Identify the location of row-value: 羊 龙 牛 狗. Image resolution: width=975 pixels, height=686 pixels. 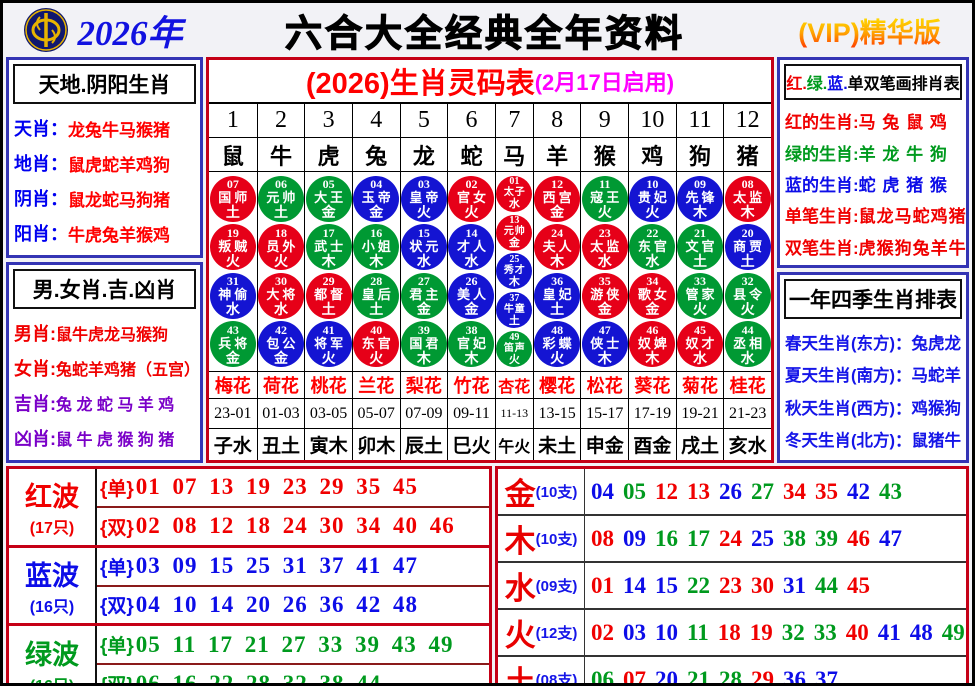
(903, 154).